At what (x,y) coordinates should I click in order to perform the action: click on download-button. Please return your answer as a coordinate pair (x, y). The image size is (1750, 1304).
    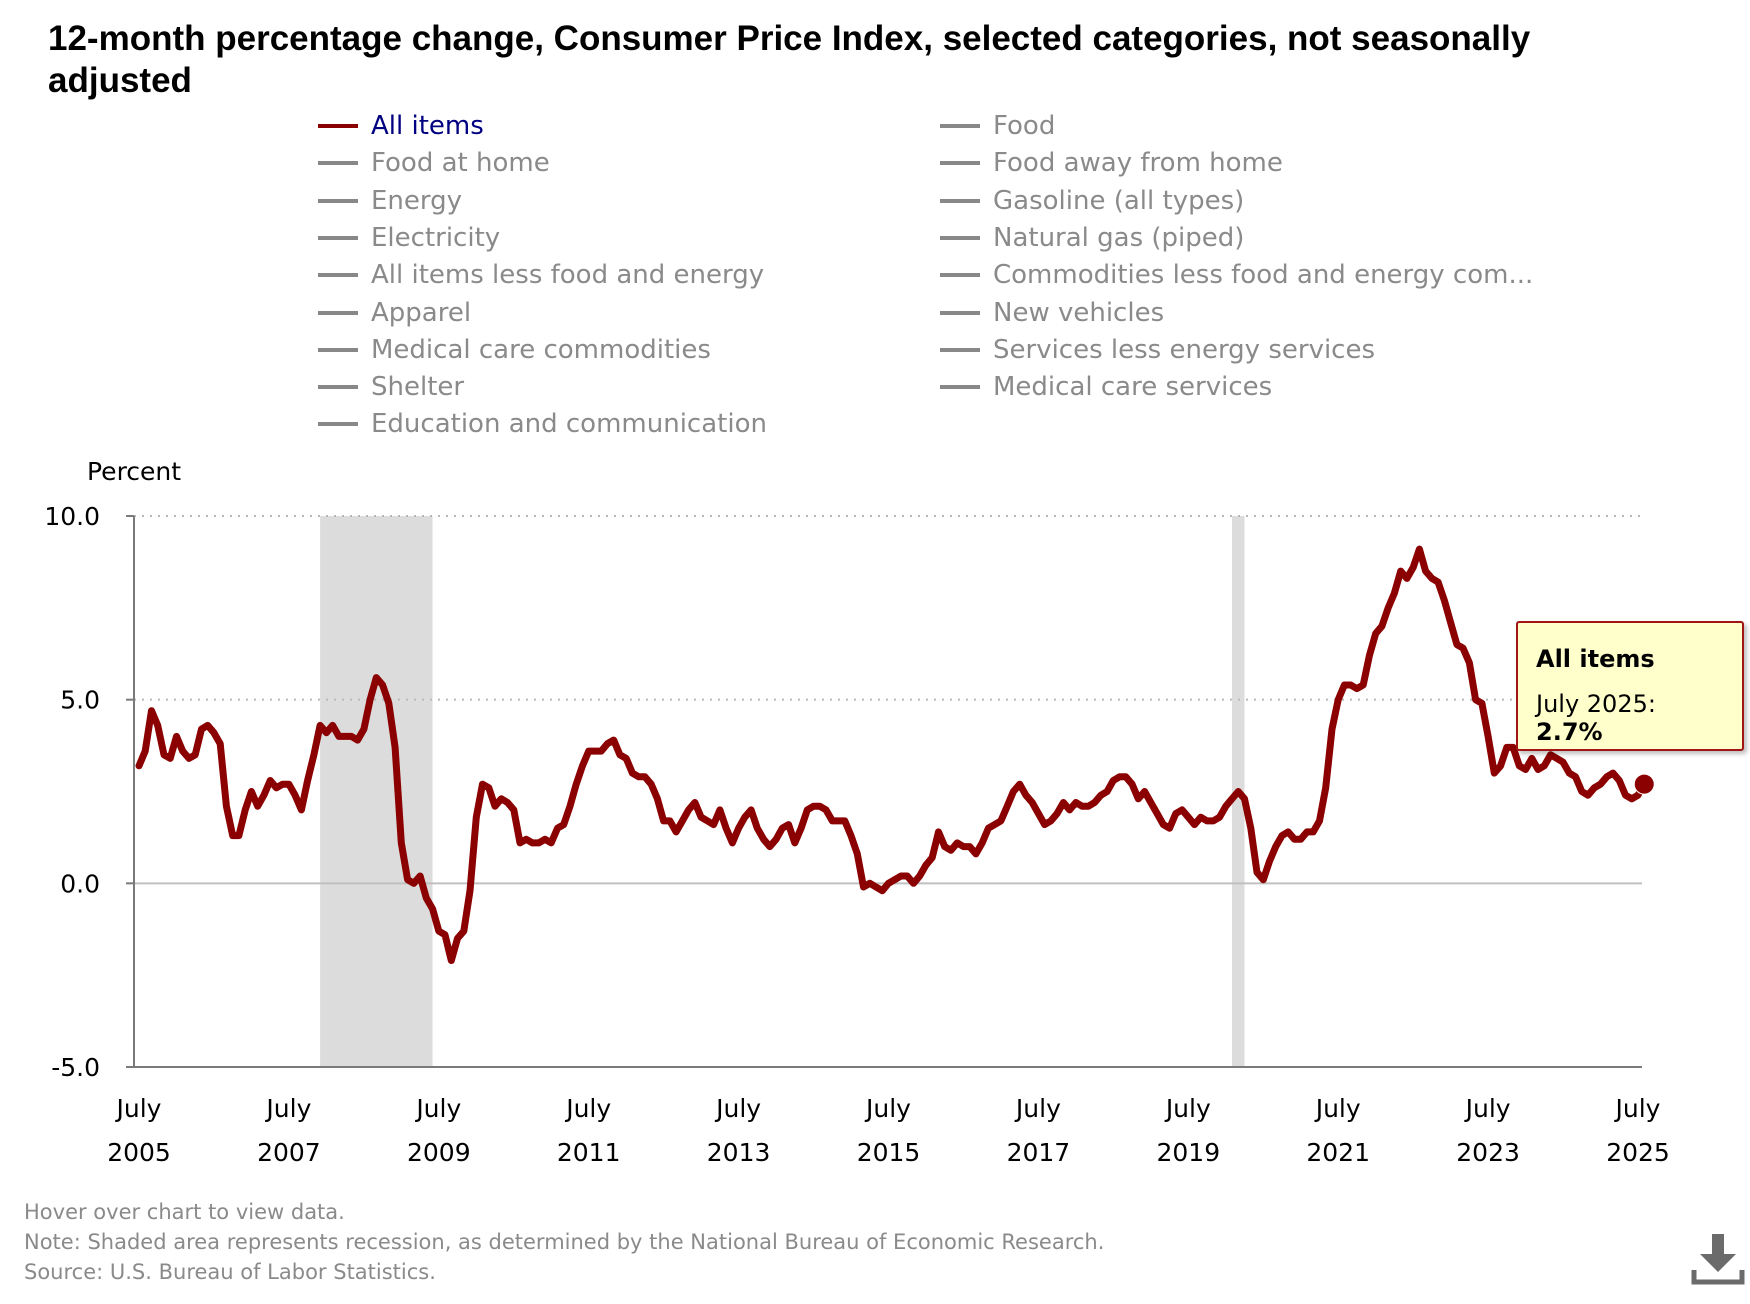
    Looking at the image, I should click on (1718, 1260).